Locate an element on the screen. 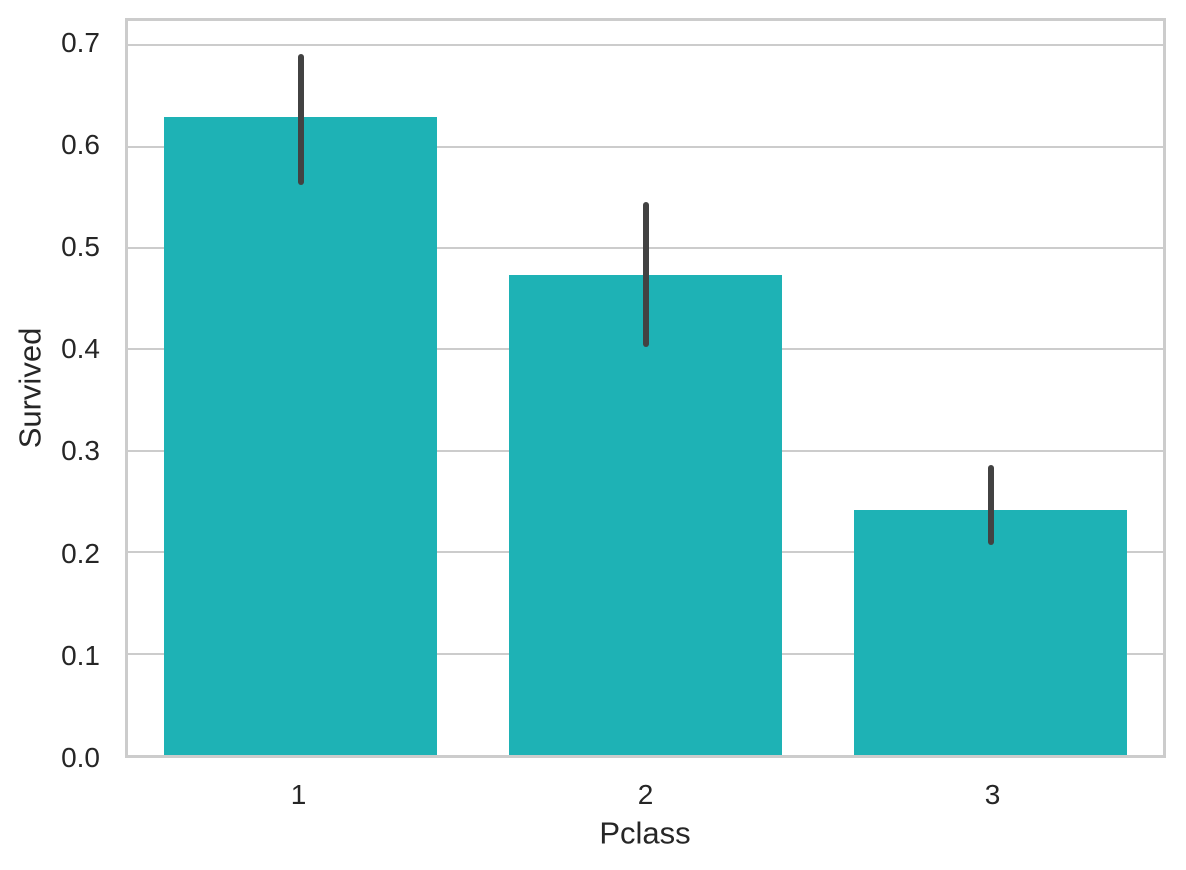  x-tick-label: 3 is located at coordinates (992, 794).